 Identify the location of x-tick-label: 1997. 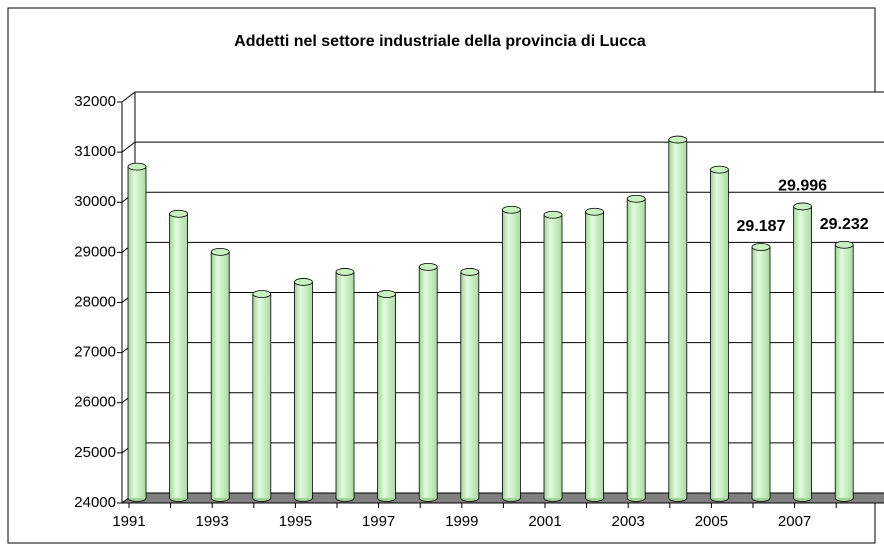
(378, 521).